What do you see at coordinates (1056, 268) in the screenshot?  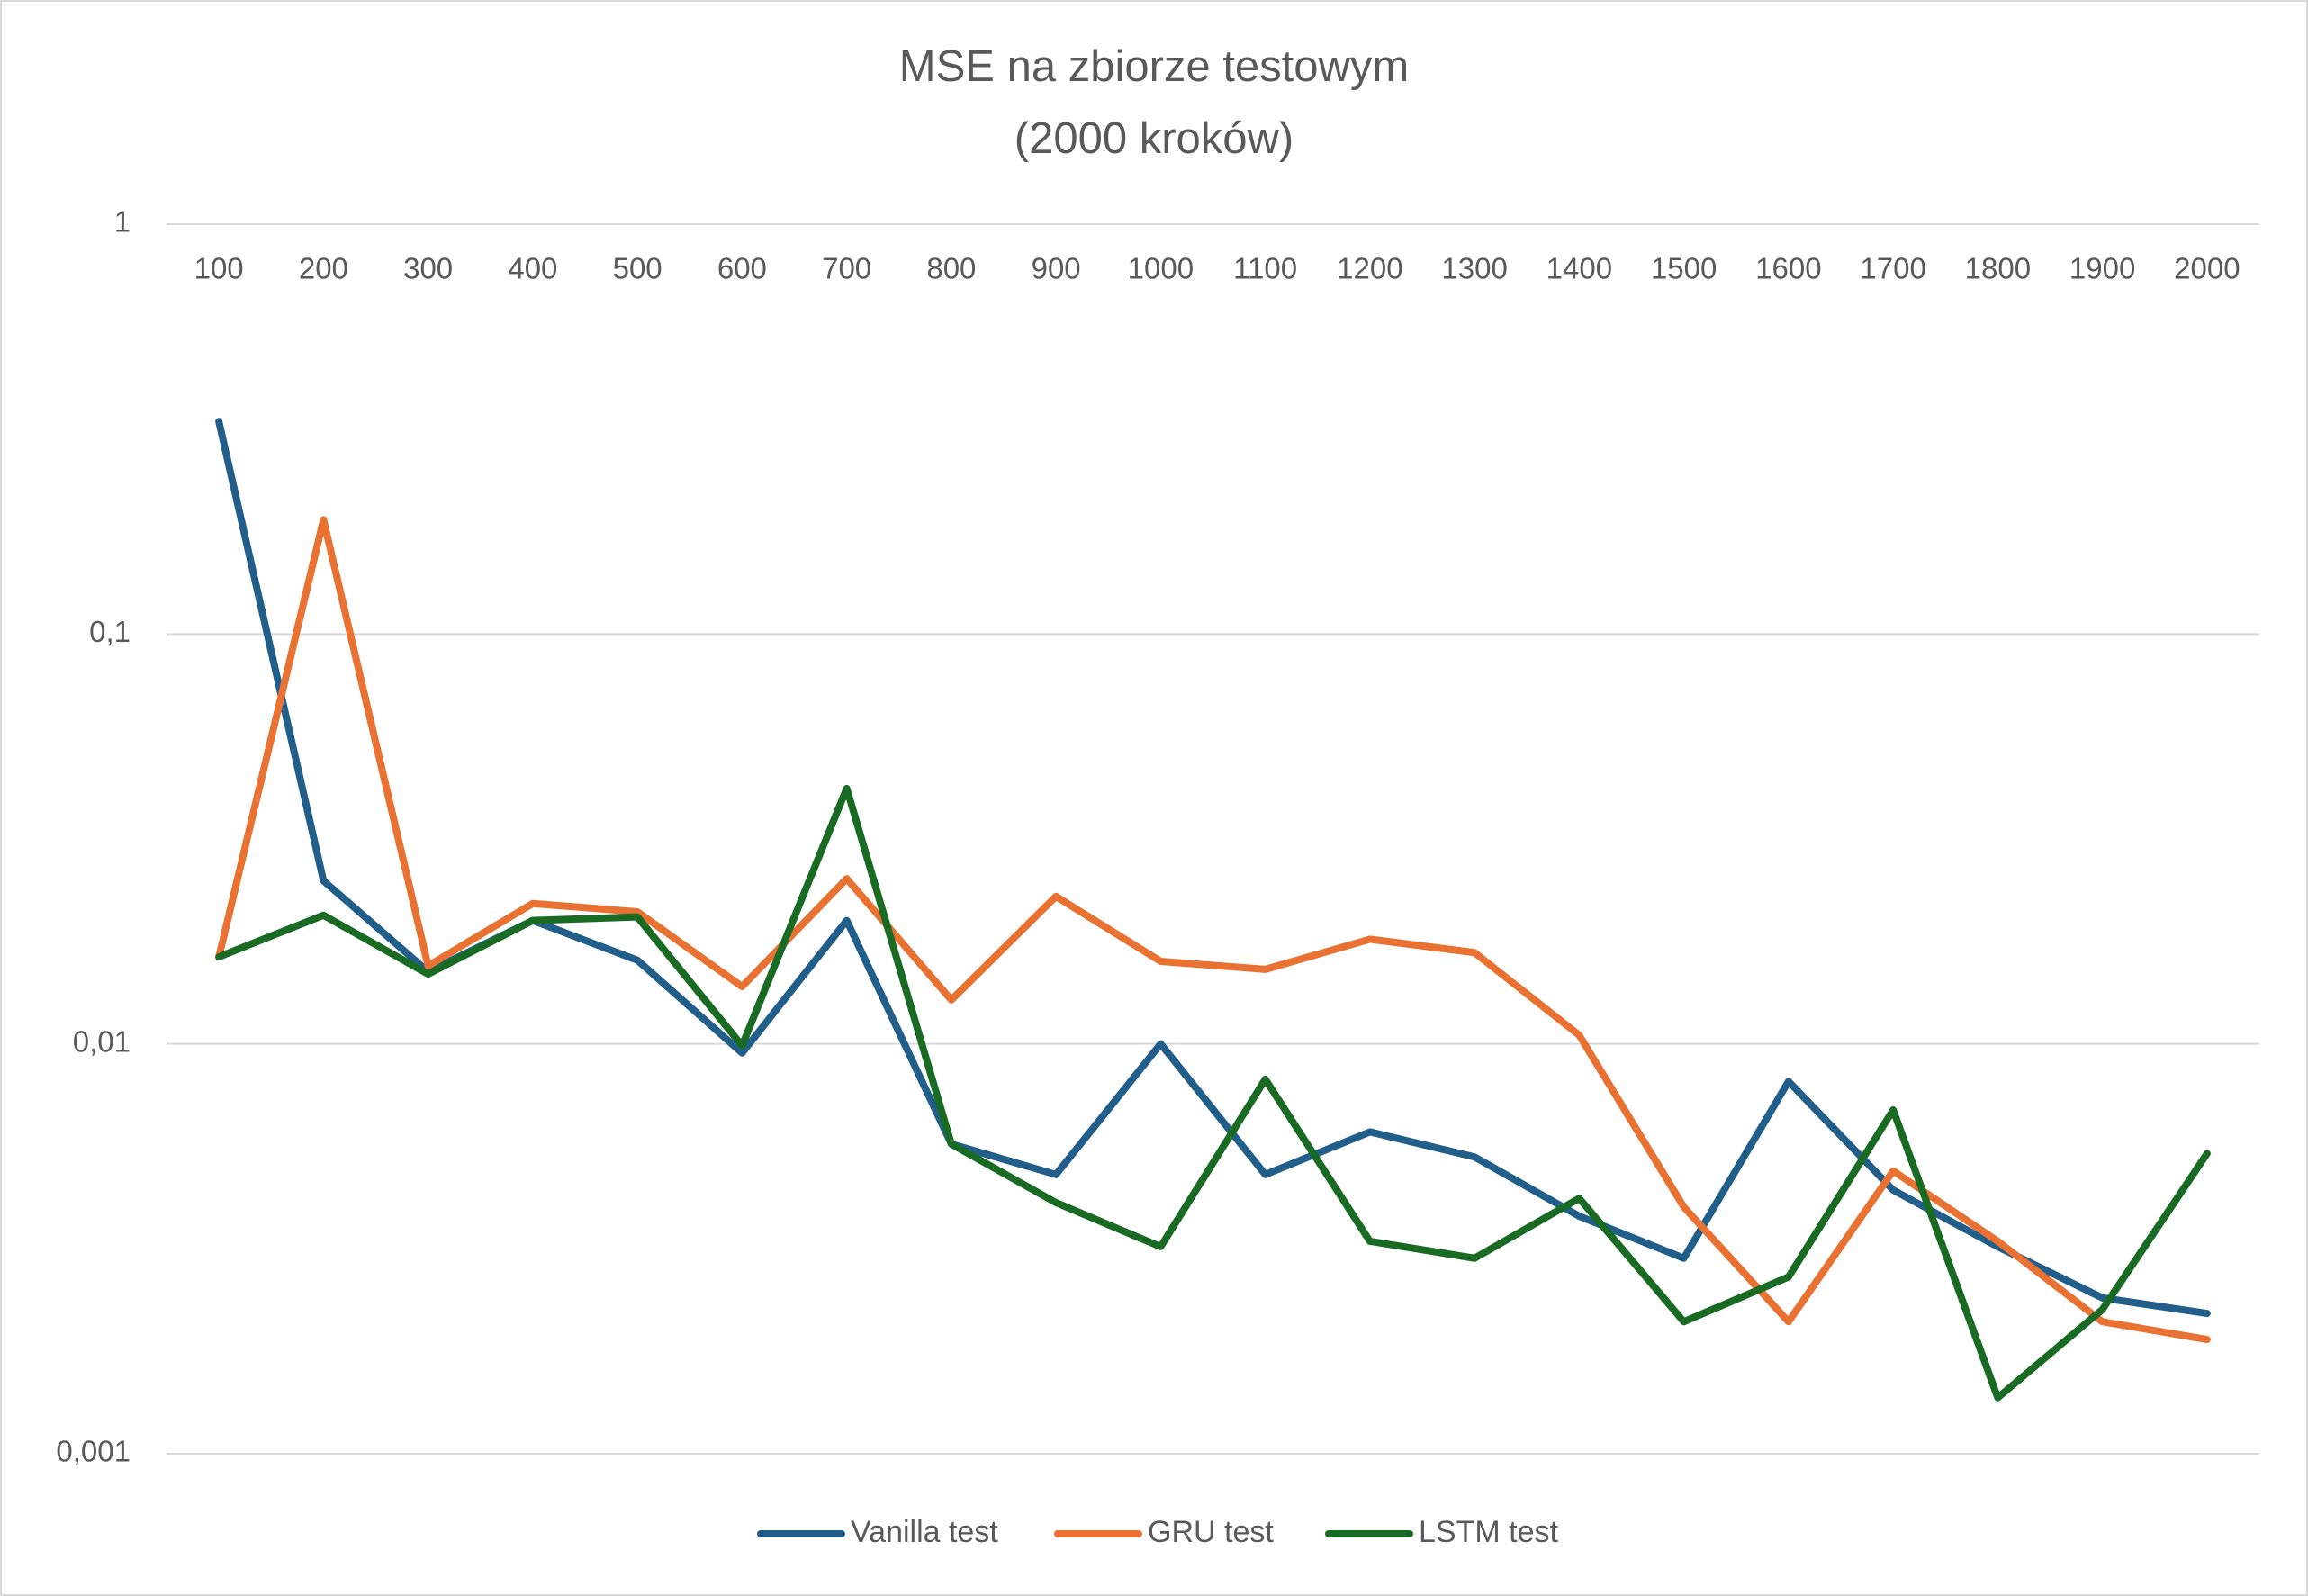 I see `x-tick-label: 900` at bounding box center [1056, 268].